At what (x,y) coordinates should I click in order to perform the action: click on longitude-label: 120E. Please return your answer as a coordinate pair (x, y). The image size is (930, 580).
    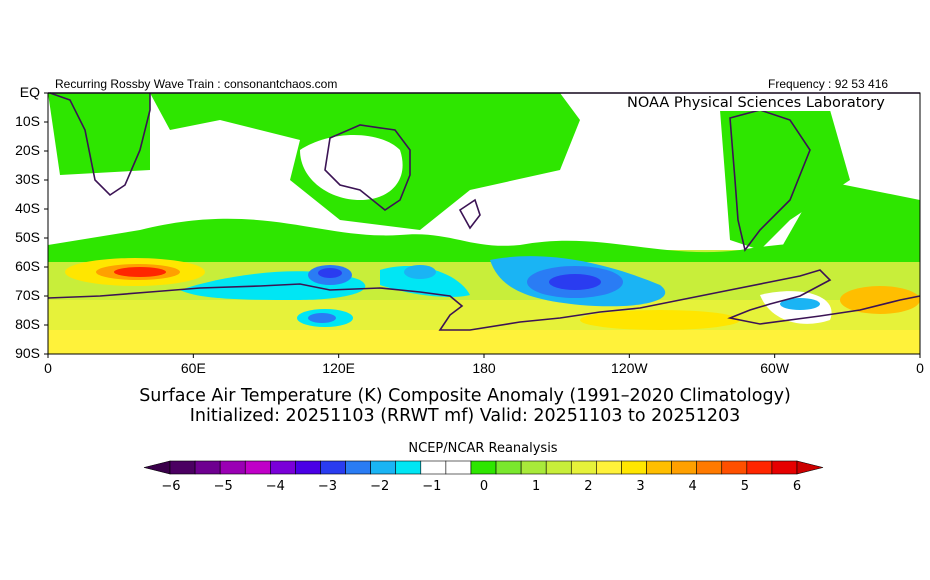
    Looking at the image, I should click on (339, 368).